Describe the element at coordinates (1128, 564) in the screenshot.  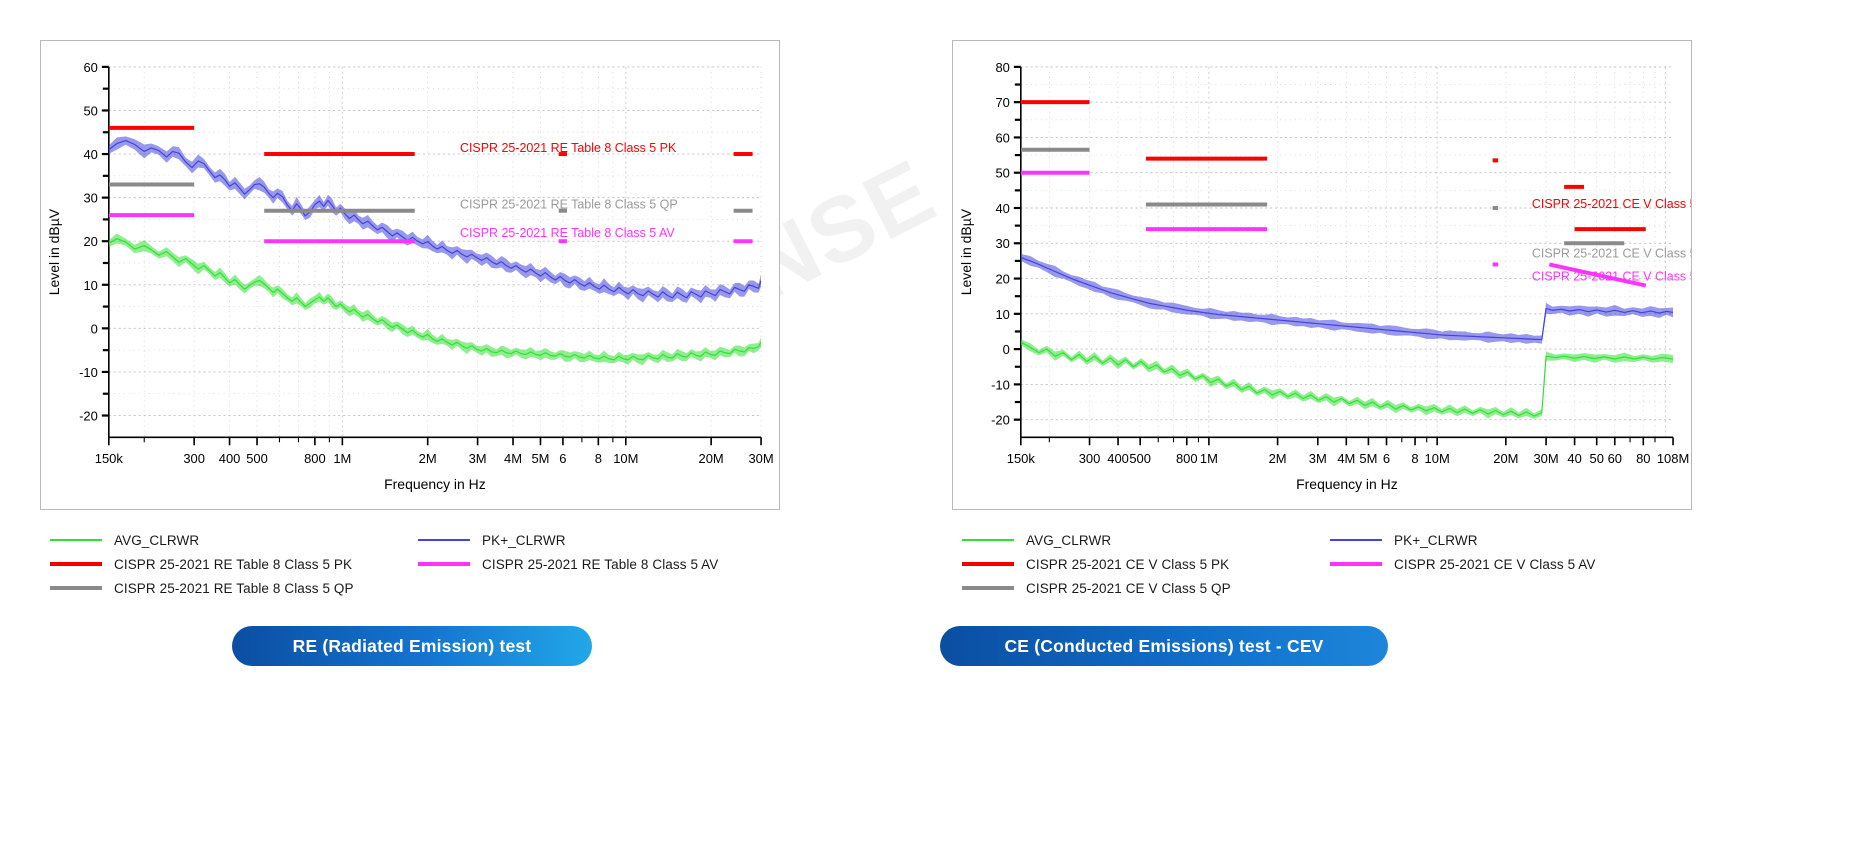
I see `legend-label: CISPR 25-2021 CE V Class 5 PK` at that location.